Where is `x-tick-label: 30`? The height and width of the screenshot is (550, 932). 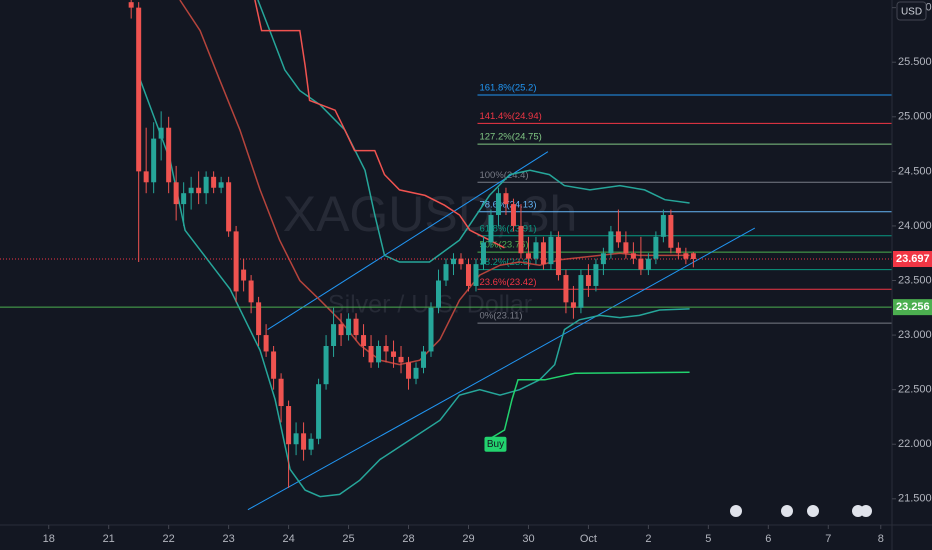 x-tick-label: 30 is located at coordinates (528, 539).